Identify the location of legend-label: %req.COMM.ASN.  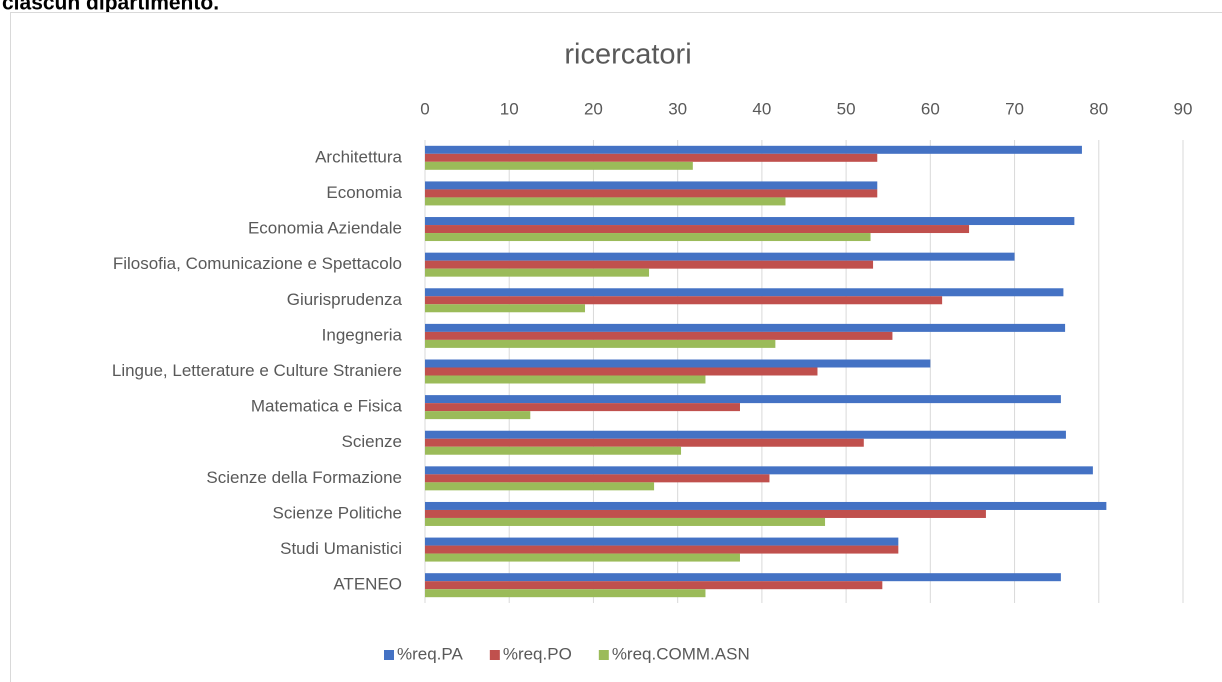
(681, 653).